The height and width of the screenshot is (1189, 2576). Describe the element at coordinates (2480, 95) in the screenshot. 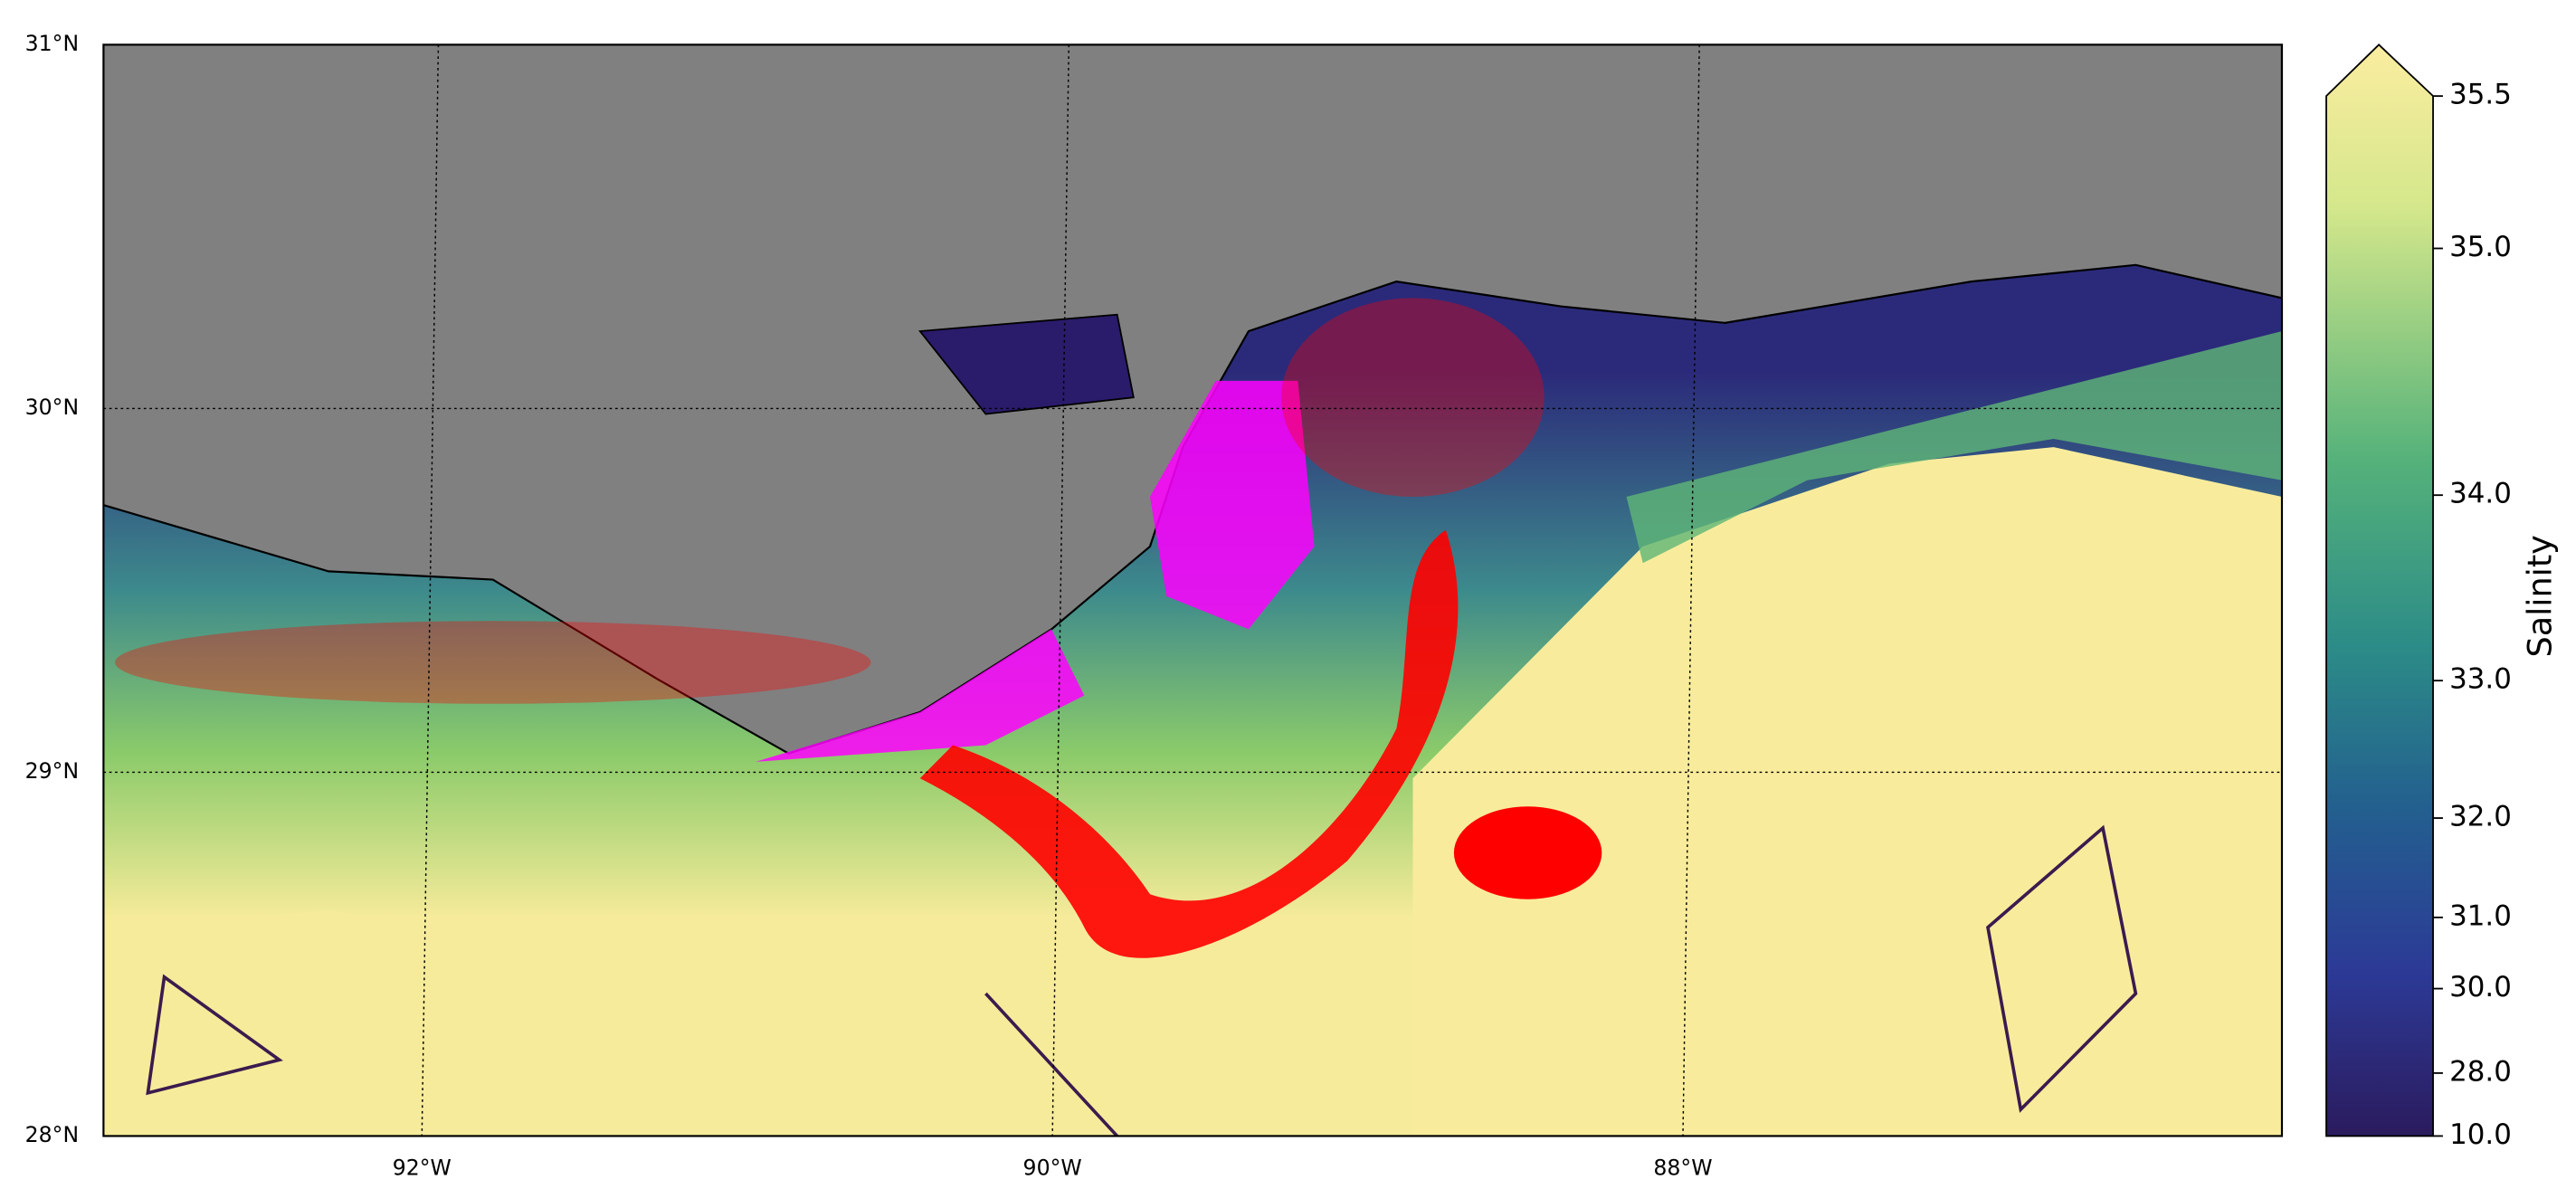

I see `colorbar-tick-label: 35.5` at that location.